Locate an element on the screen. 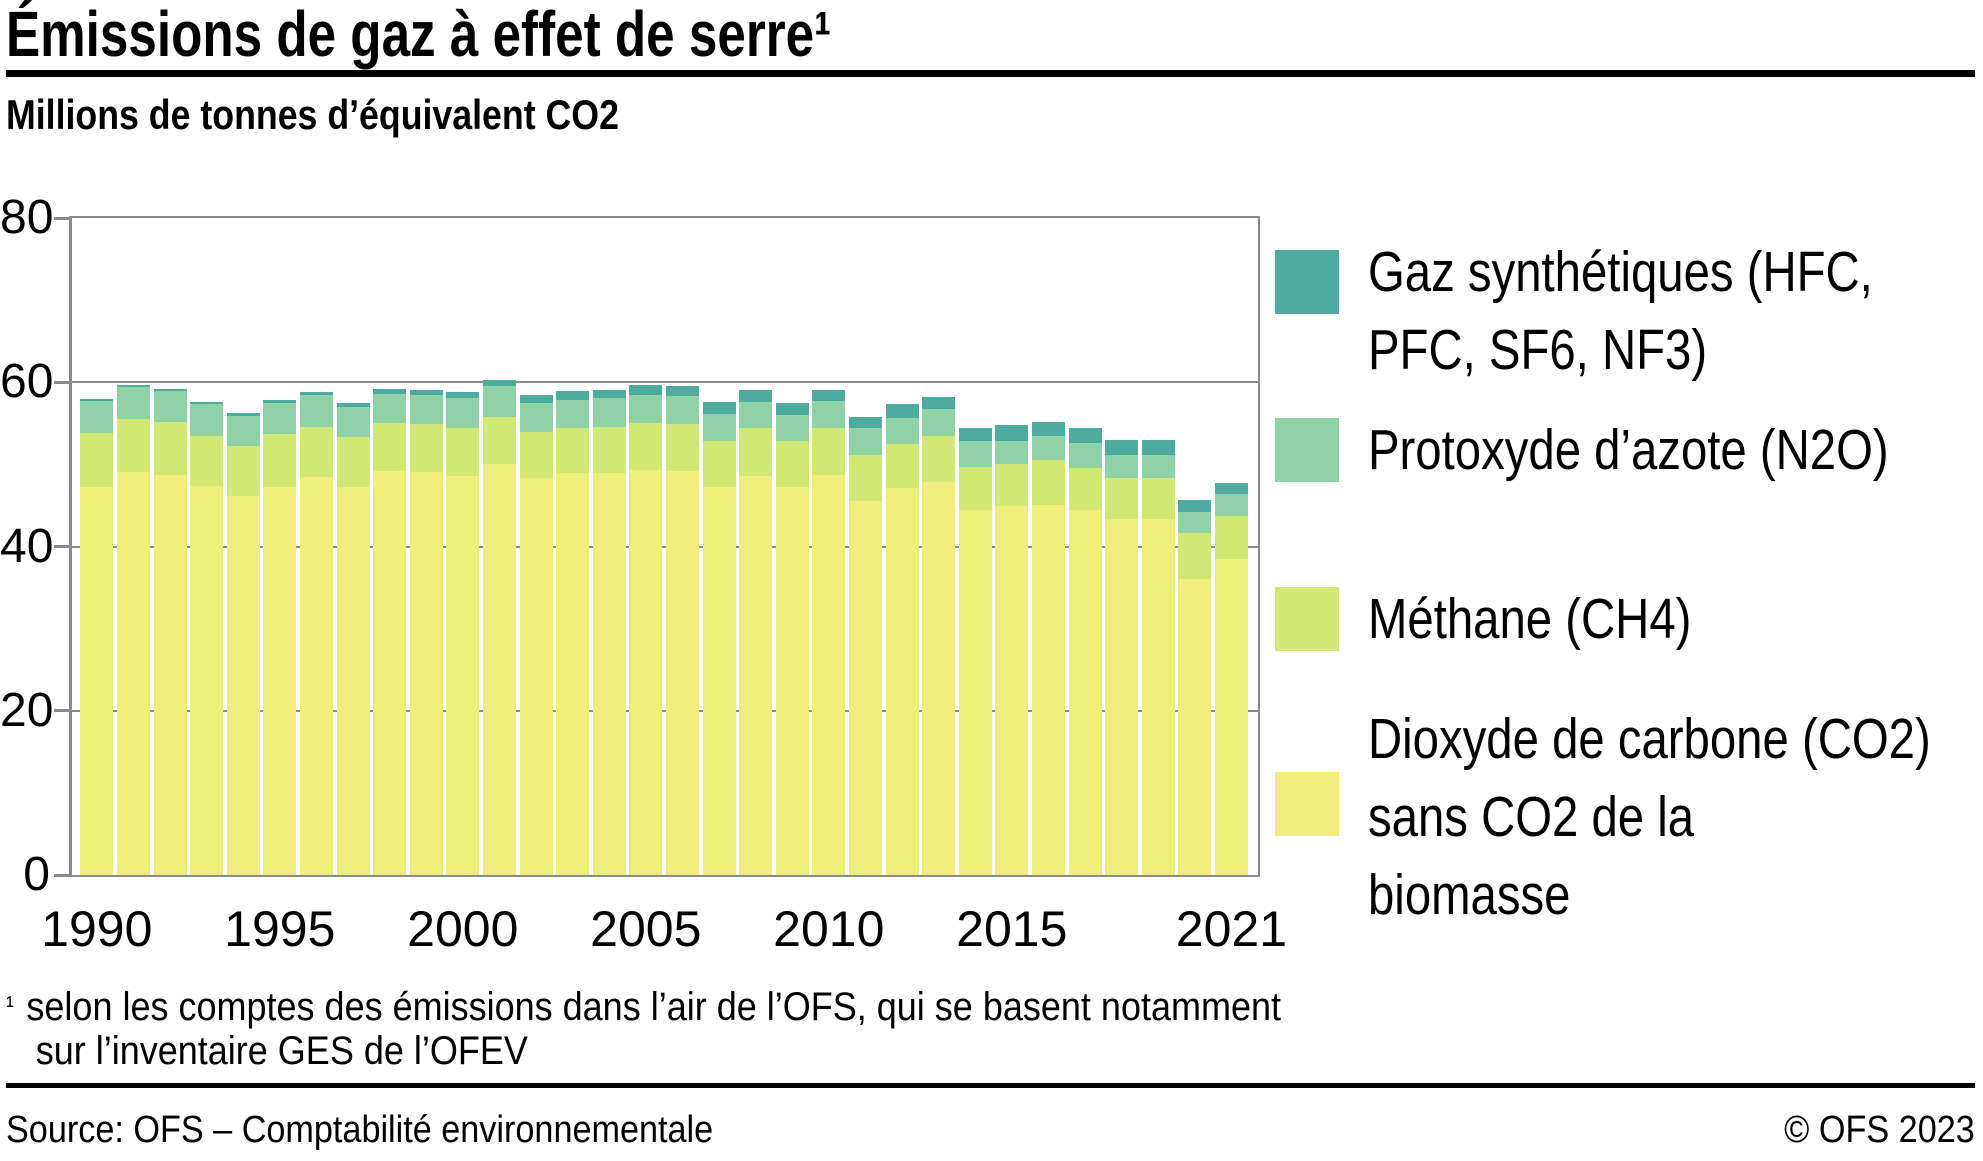  title-divider is located at coordinates (990, 73).